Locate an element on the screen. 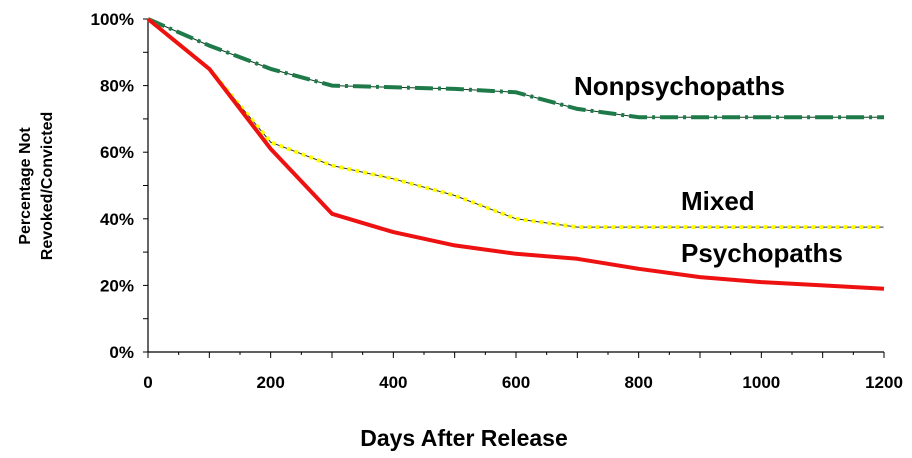 Image resolution: width=912 pixels, height=458 pixels. y-tick-label: 20% is located at coordinates (117, 285).